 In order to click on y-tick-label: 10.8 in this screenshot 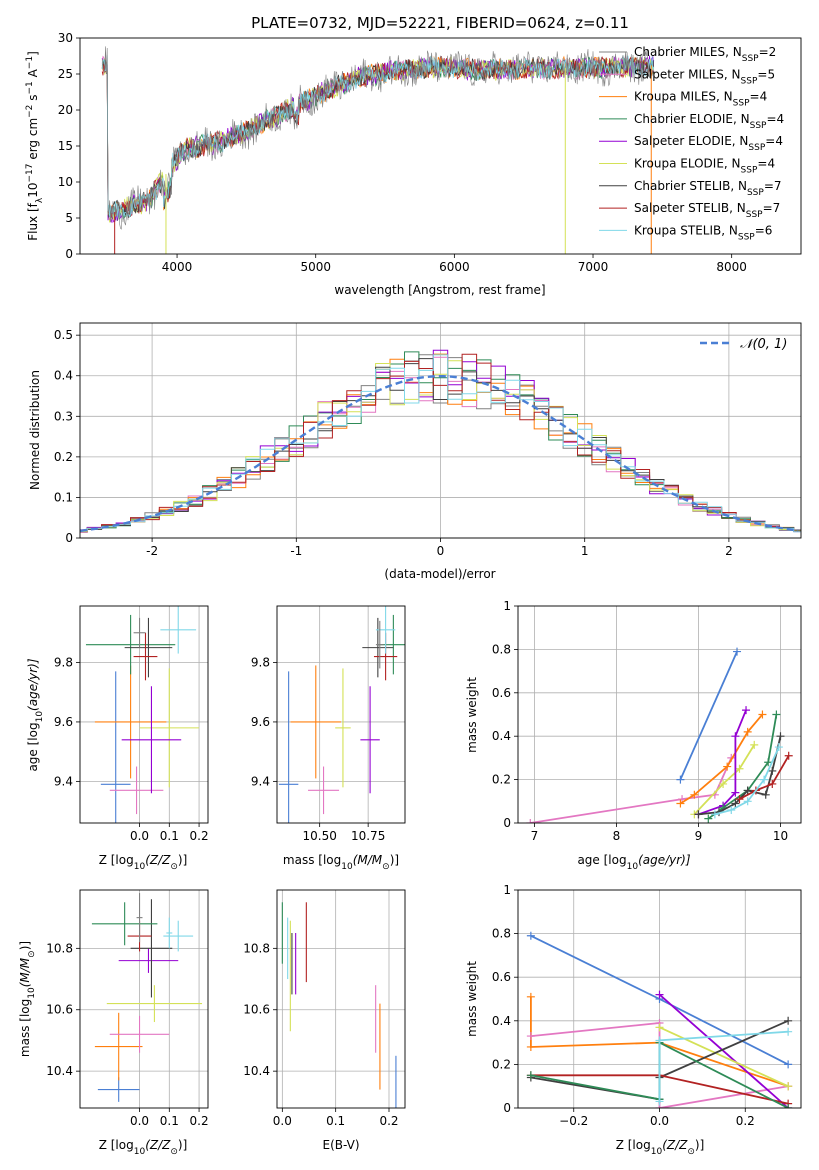, I will do `click(59, 948)`.